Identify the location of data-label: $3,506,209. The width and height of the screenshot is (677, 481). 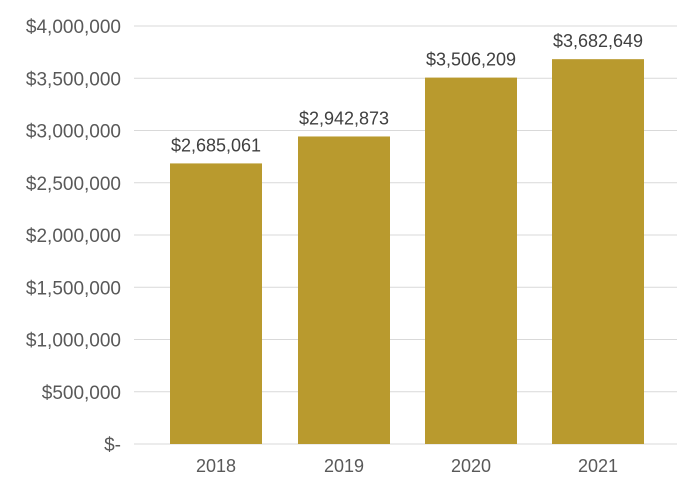
(471, 60).